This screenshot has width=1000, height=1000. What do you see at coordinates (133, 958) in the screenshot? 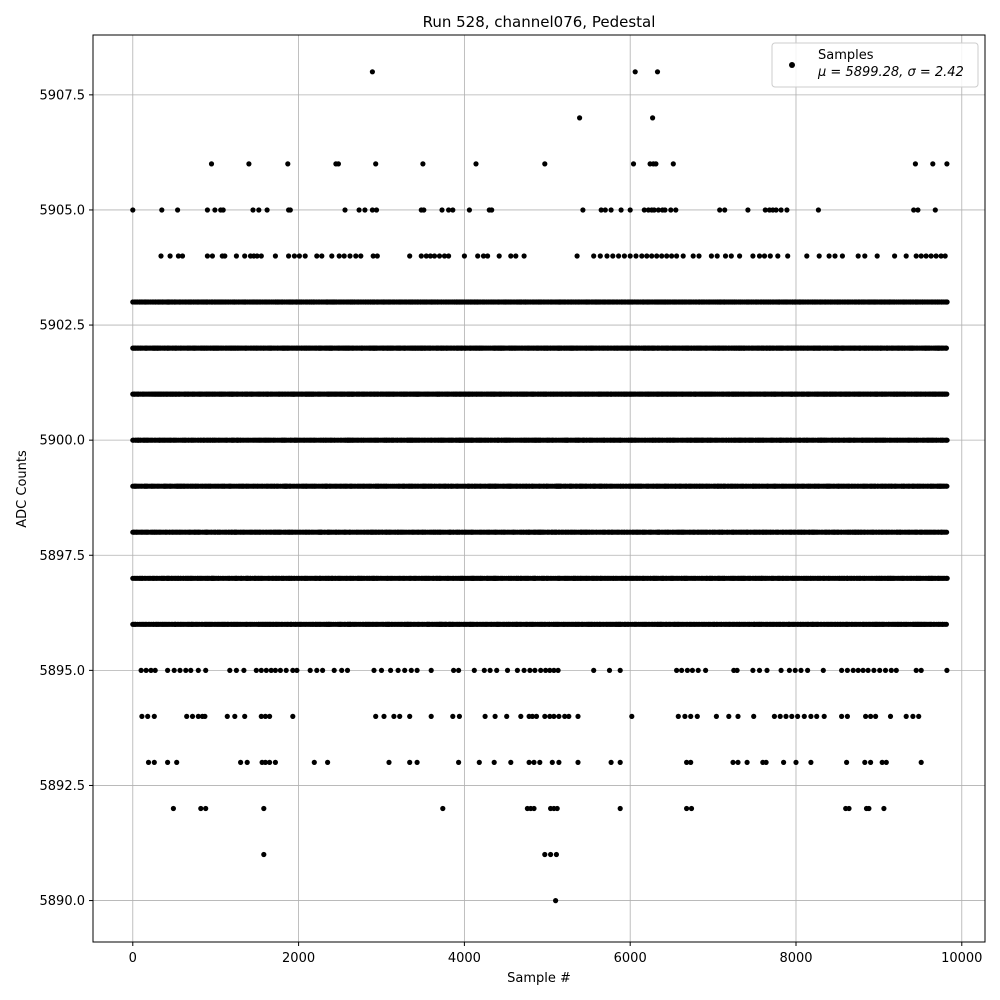
I see `x-tick-label: 0` at bounding box center [133, 958].